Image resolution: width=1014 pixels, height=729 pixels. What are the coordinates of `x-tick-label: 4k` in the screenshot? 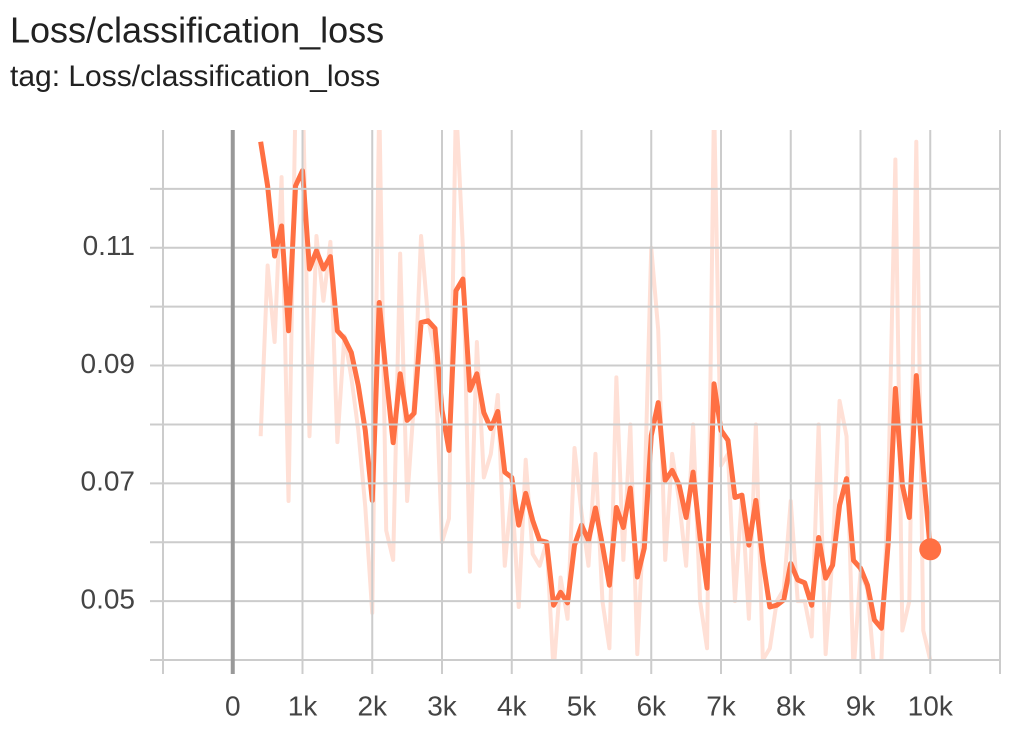 It's located at (512, 705).